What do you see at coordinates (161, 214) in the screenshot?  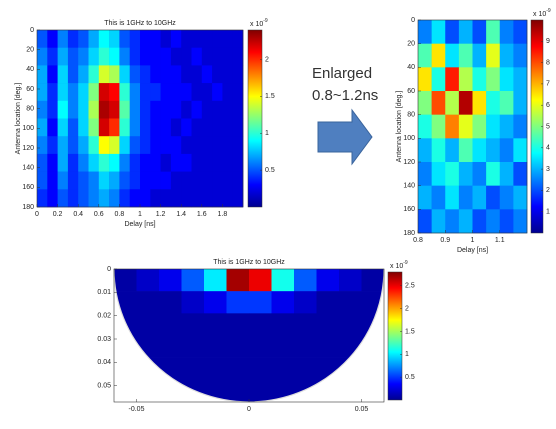 I see `x-tick-label: 1.2` at bounding box center [161, 214].